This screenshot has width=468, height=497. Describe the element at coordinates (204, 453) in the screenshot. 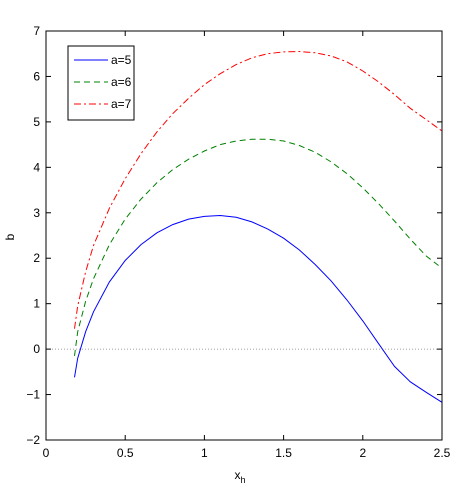

I see `x-tick-label: 1` at that location.